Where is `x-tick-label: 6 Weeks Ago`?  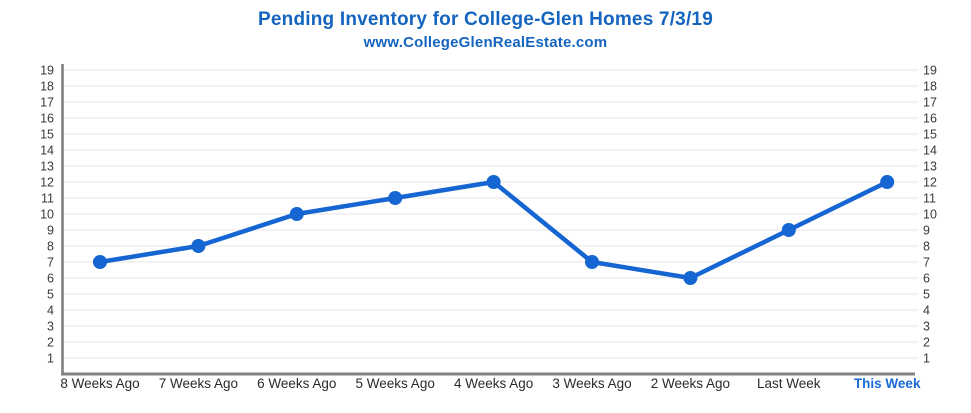
x-tick-label: 6 Weeks Ago is located at coordinates (296, 383).